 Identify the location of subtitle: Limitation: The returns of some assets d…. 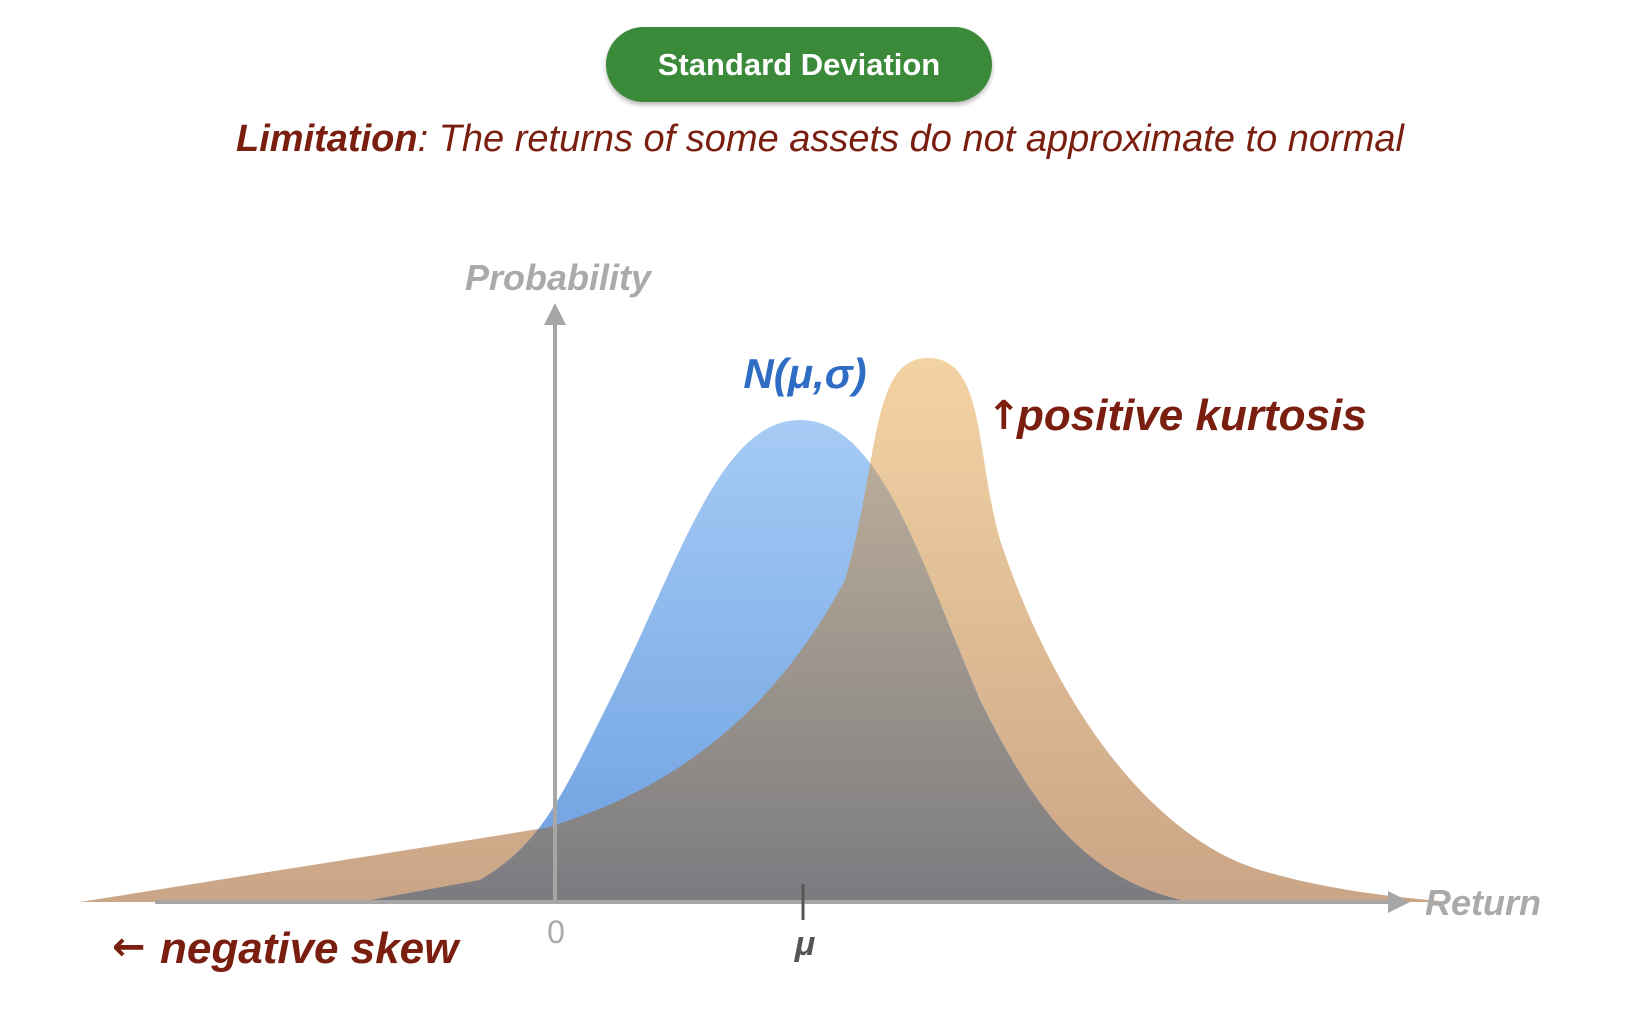
(820, 139).